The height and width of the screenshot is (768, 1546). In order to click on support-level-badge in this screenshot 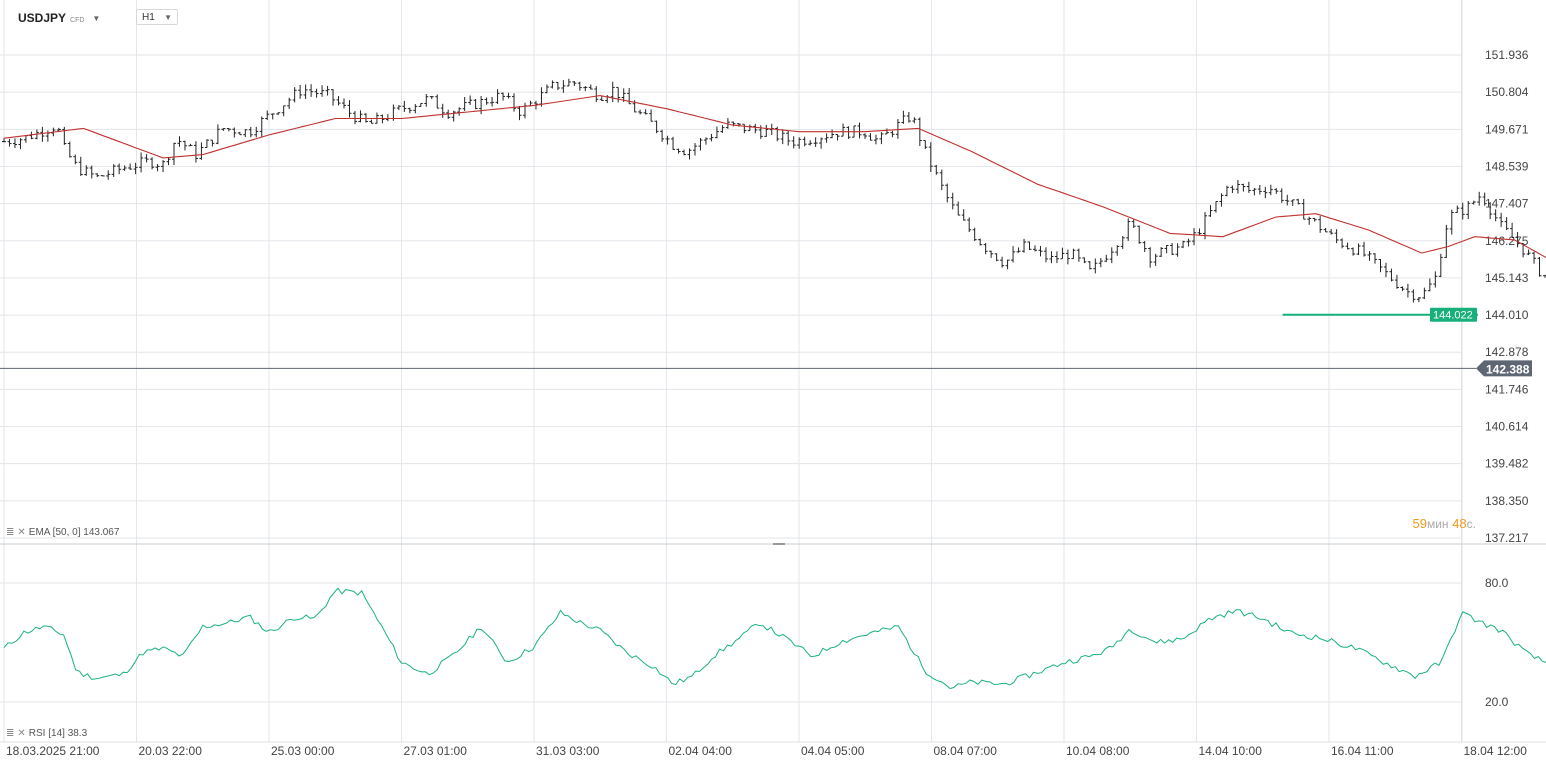, I will do `click(1453, 314)`.